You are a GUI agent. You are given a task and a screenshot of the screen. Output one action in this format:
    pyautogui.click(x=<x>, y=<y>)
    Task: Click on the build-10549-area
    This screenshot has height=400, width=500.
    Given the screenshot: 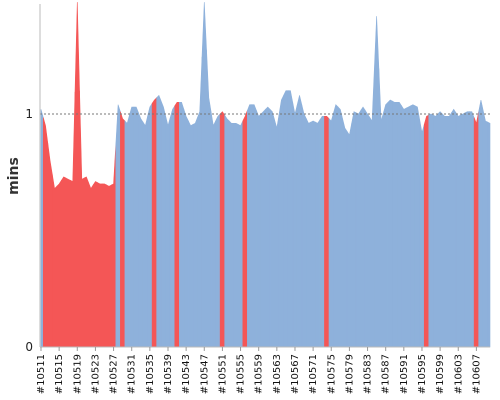 What is the action you would take?
    pyautogui.click(x=213, y=229)
    